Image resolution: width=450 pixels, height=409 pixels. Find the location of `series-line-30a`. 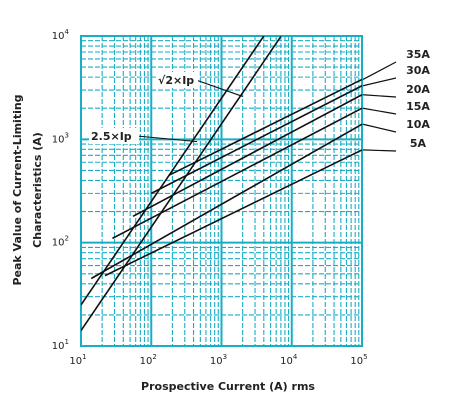

series-line-30a is located at coordinates (256, 140).